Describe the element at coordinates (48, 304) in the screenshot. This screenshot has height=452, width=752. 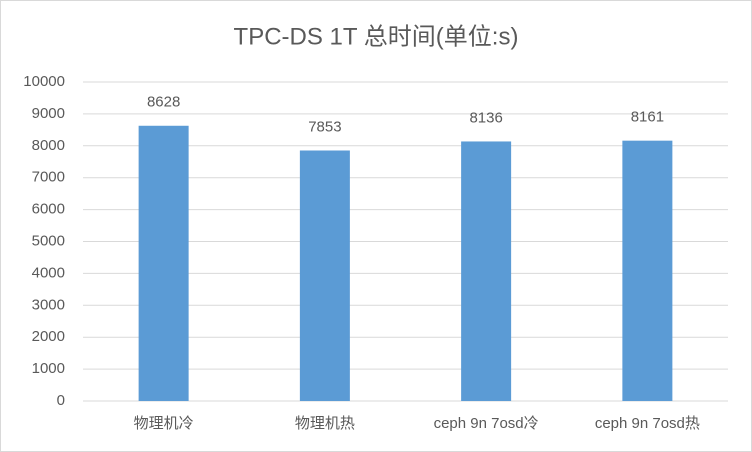
I see `y-tick-label: 3000` at that location.